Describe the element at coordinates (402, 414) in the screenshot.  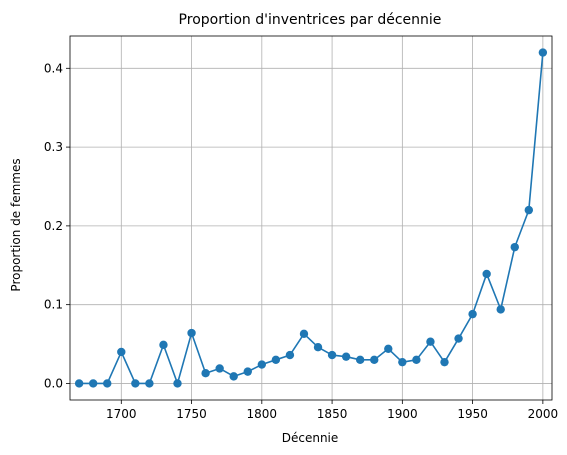
I see `x-tick-label: 1900` at that location.